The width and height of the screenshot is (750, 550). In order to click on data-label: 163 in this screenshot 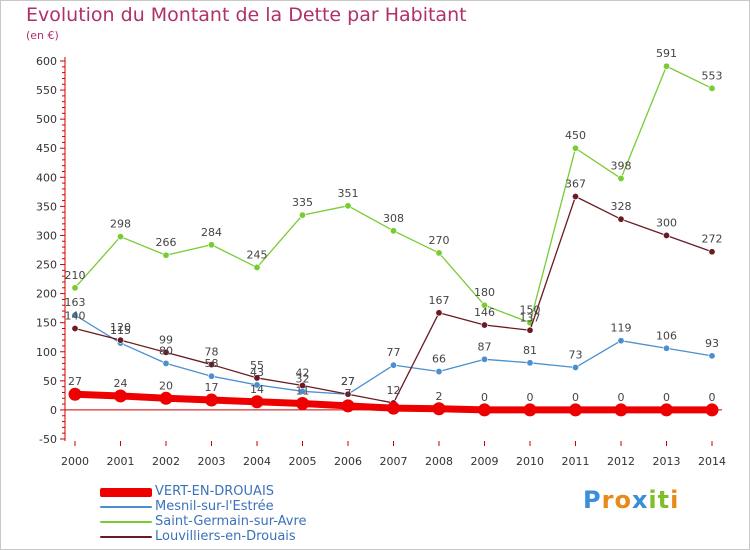, I will do `click(75, 302)`.